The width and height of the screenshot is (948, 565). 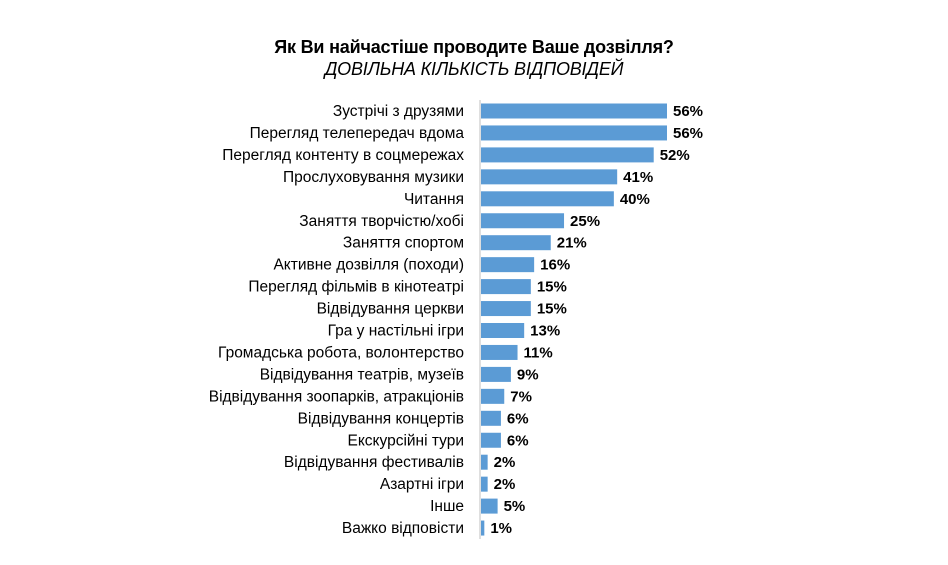 I want to click on category-label: Відвідування фестивалів, so click(x=374, y=462).